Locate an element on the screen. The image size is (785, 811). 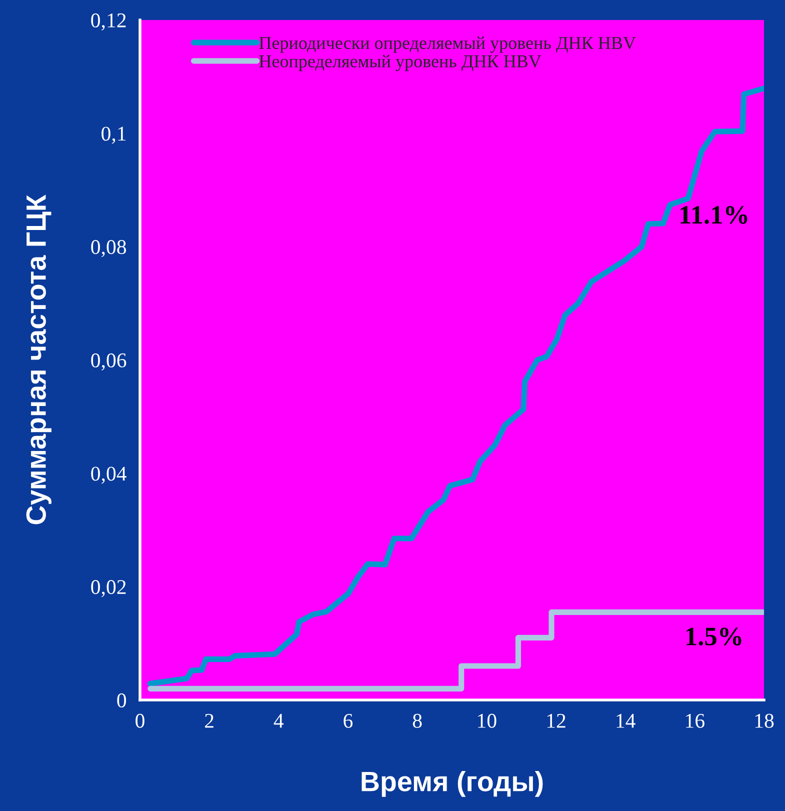
y-tick-label: 0,1 is located at coordinates (114, 135).